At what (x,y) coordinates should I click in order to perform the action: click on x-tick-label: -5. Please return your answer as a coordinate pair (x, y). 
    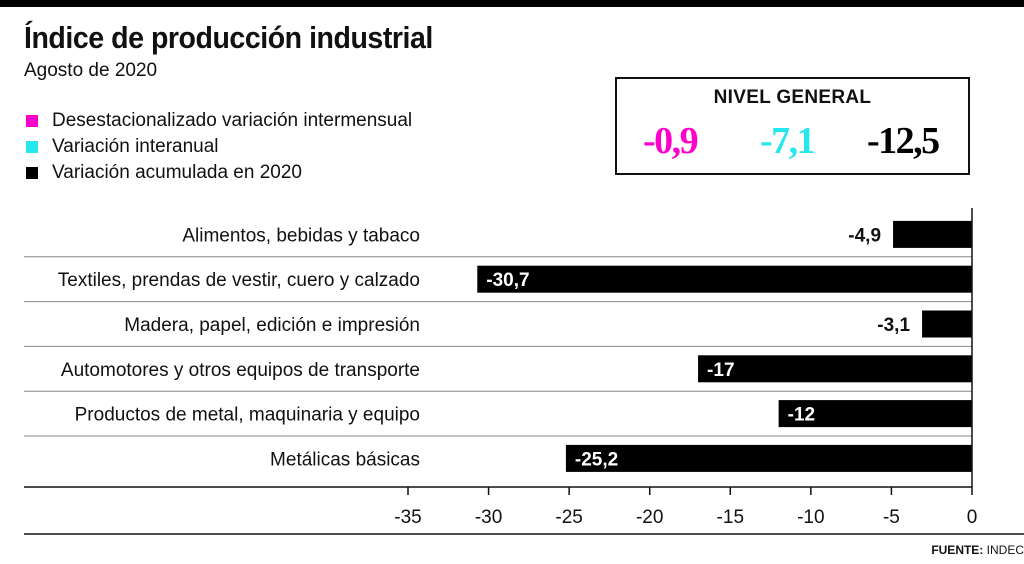
    Looking at the image, I should click on (891, 517).